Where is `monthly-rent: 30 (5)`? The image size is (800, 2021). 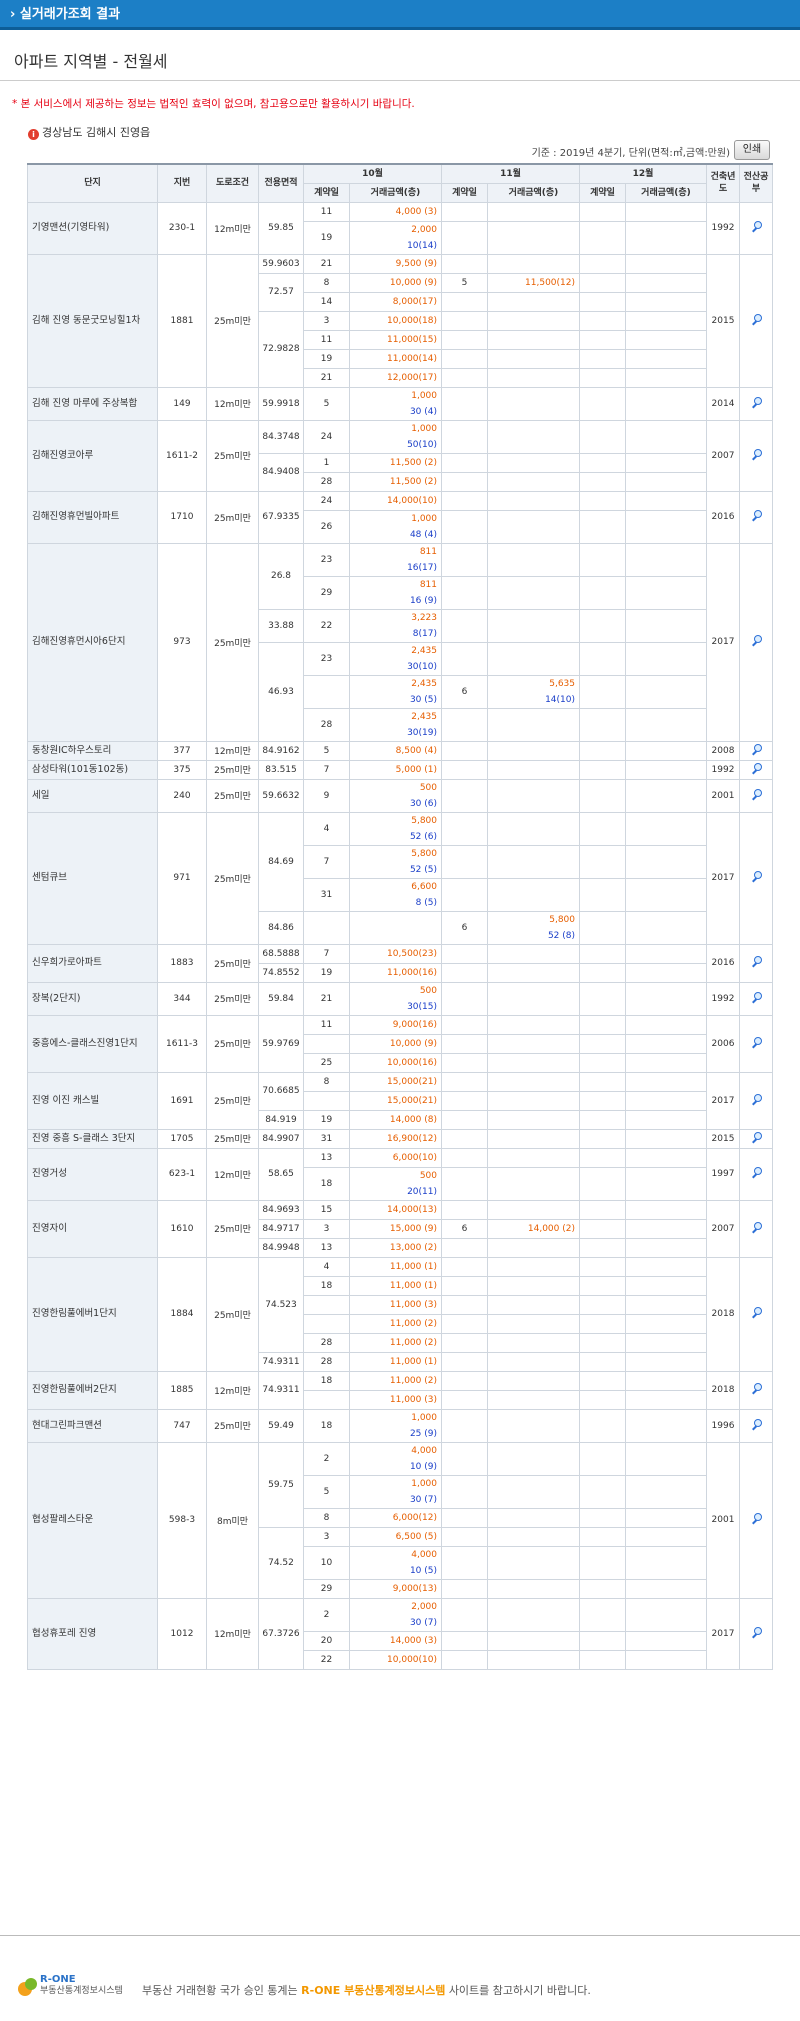
monthly-rent: 30 (5) is located at coordinates (423, 699).